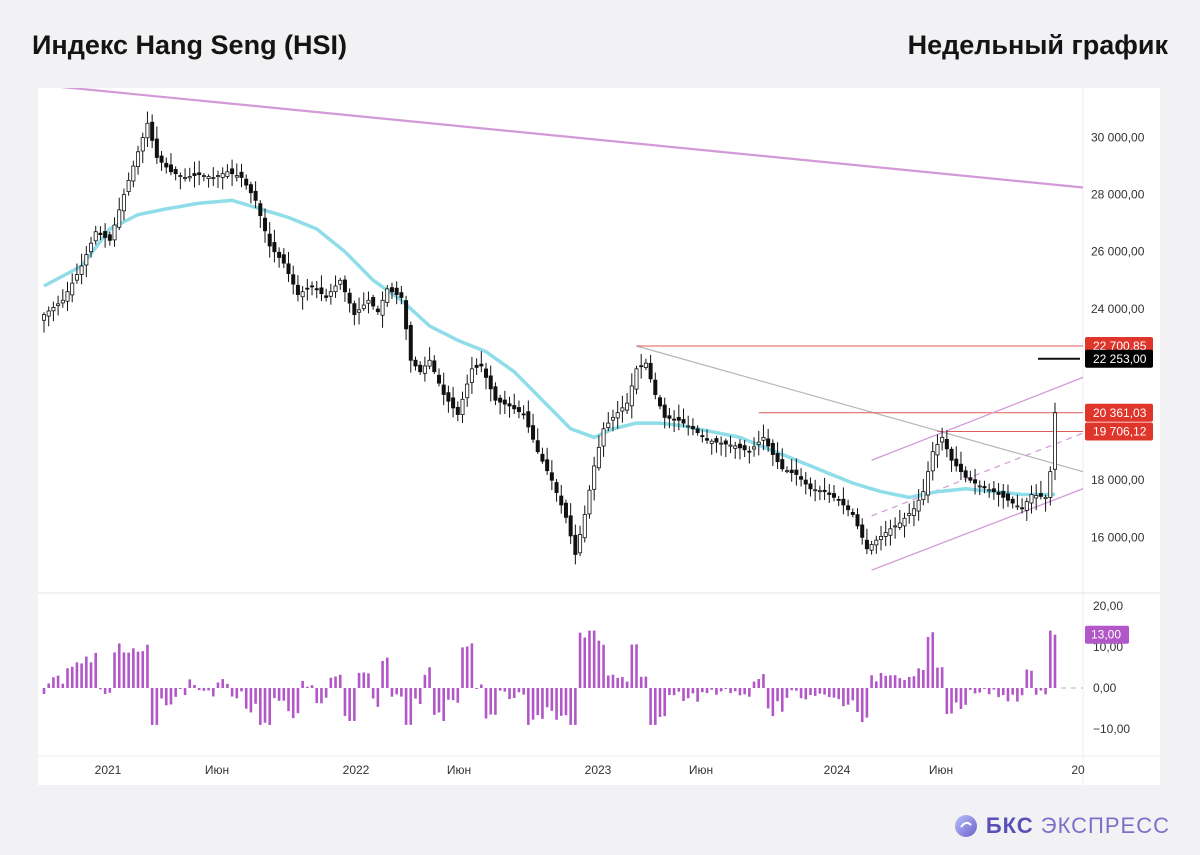 This screenshot has width=1200, height=855. Describe the element at coordinates (1118, 480) in the screenshot. I see `price-tick-label: 18 000,00` at that location.